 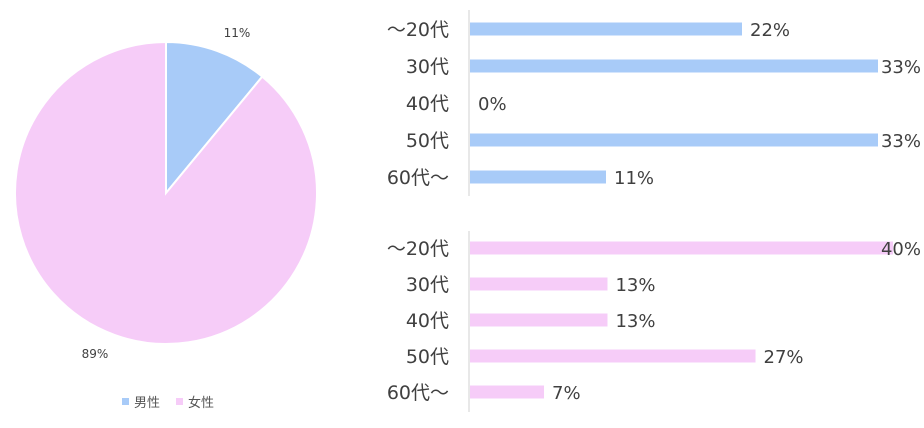 What do you see at coordinates (201, 403) in the screenshot?
I see `legend-label-female: 女性` at bounding box center [201, 403].